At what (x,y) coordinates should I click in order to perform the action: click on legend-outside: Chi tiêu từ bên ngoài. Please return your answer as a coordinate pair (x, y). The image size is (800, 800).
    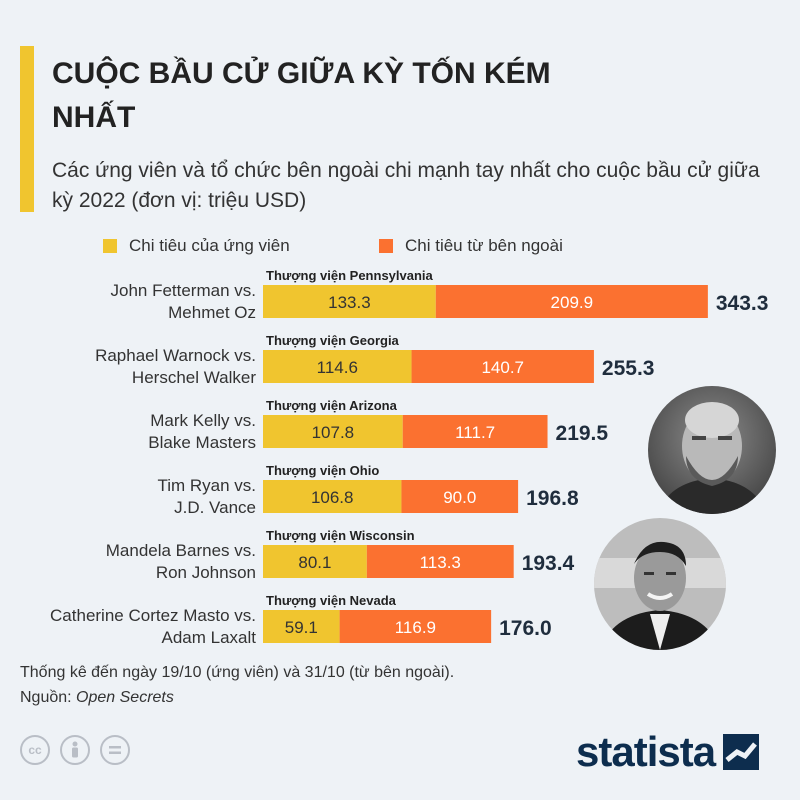
    Looking at the image, I should click on (471, 246).